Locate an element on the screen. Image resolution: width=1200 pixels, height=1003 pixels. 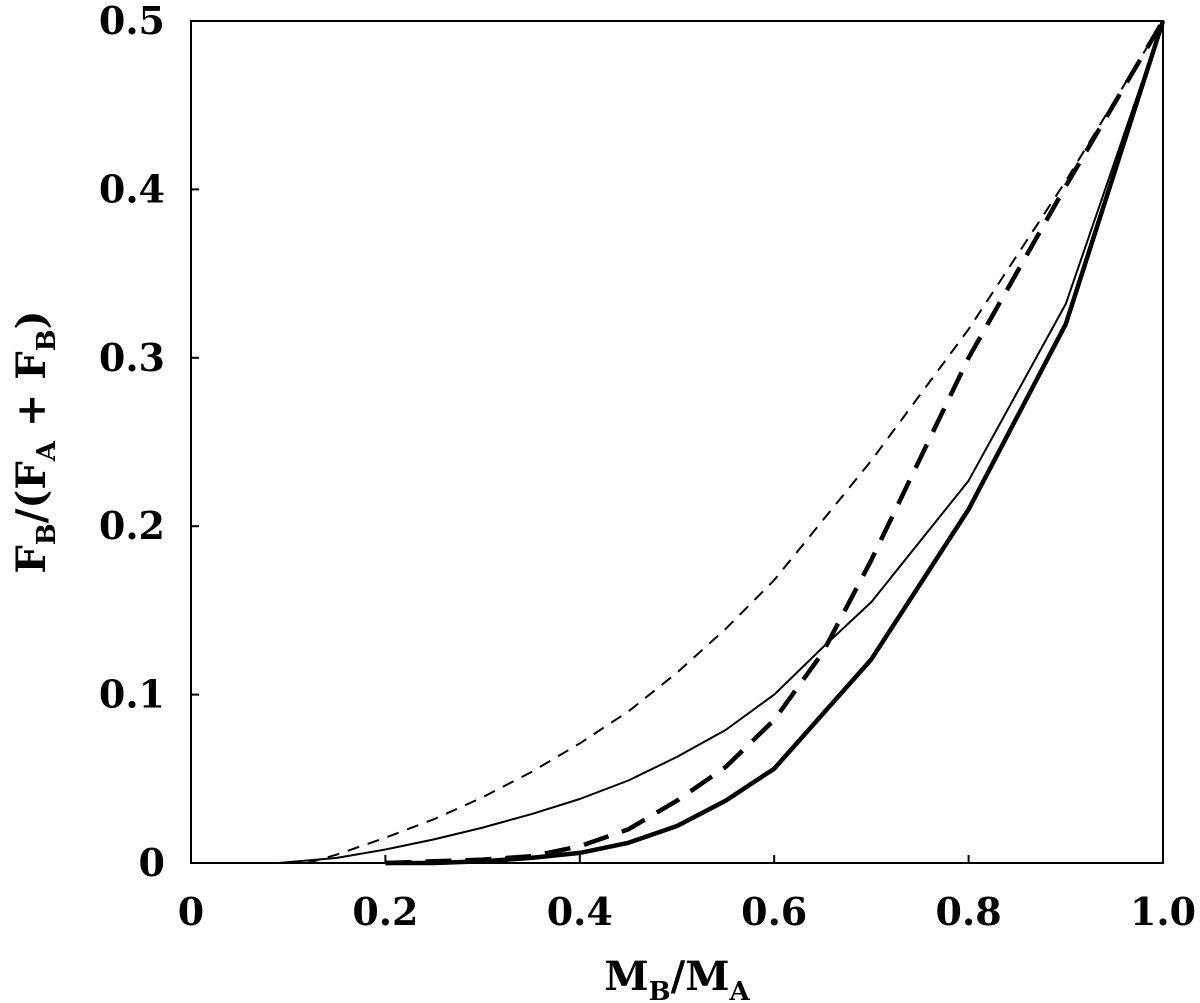
x-tick-label: 0.6 is located at coordinates (774, 911).